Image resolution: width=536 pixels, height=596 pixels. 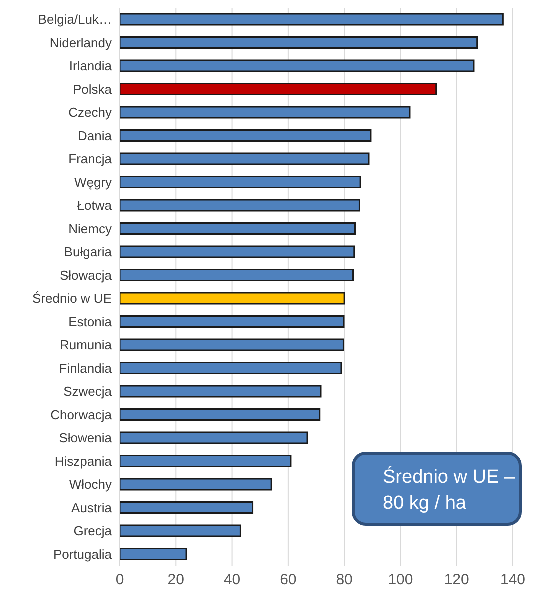 What do you see at coordinates (232, 580) in the screenshot?
I see `x-tick-label: 40` at bounding box center [232, 580].